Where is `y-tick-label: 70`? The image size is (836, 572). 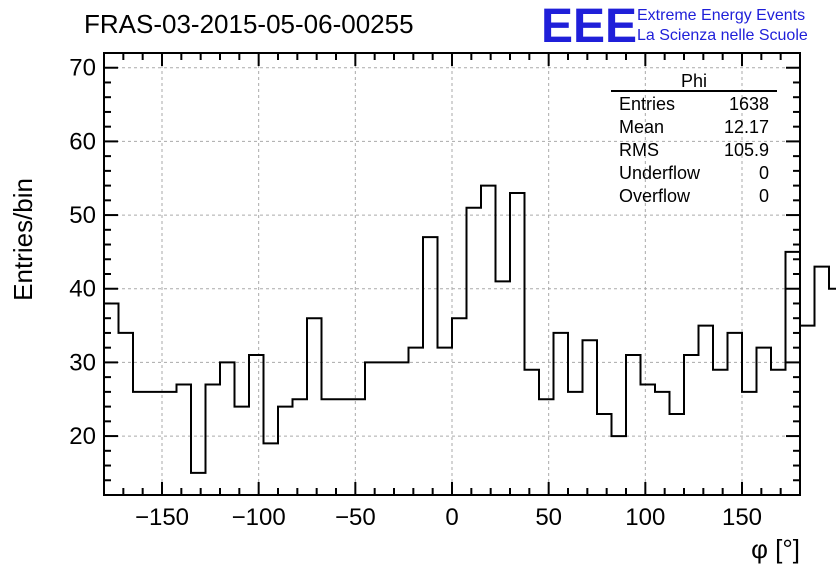
y-tick-label: 70 is located at coordinates (82, 68).